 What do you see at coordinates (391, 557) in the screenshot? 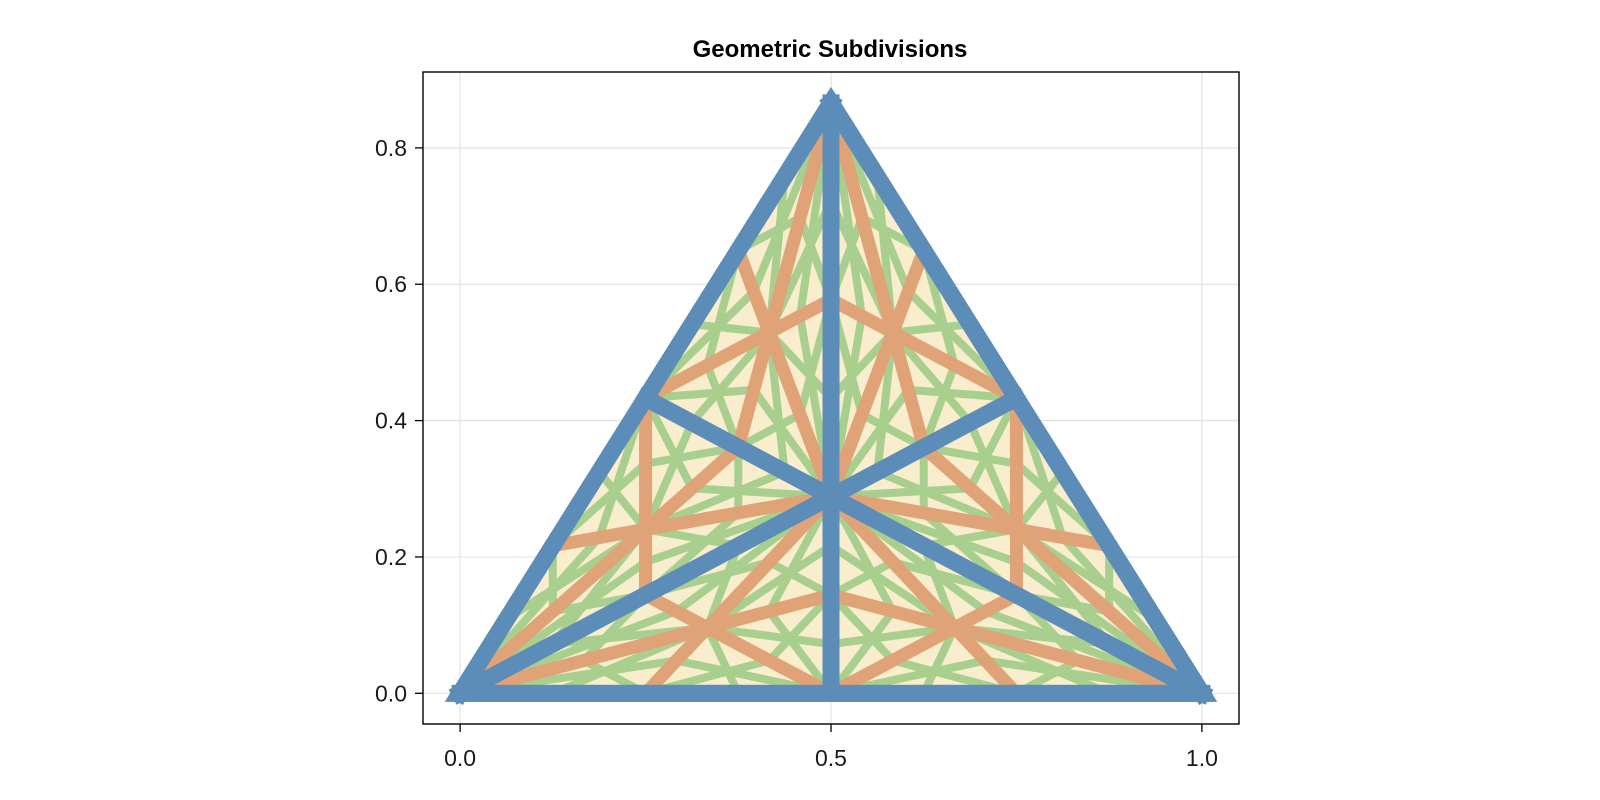
I see `y-tick-label: 0.2` at bounding box center [391, 557].